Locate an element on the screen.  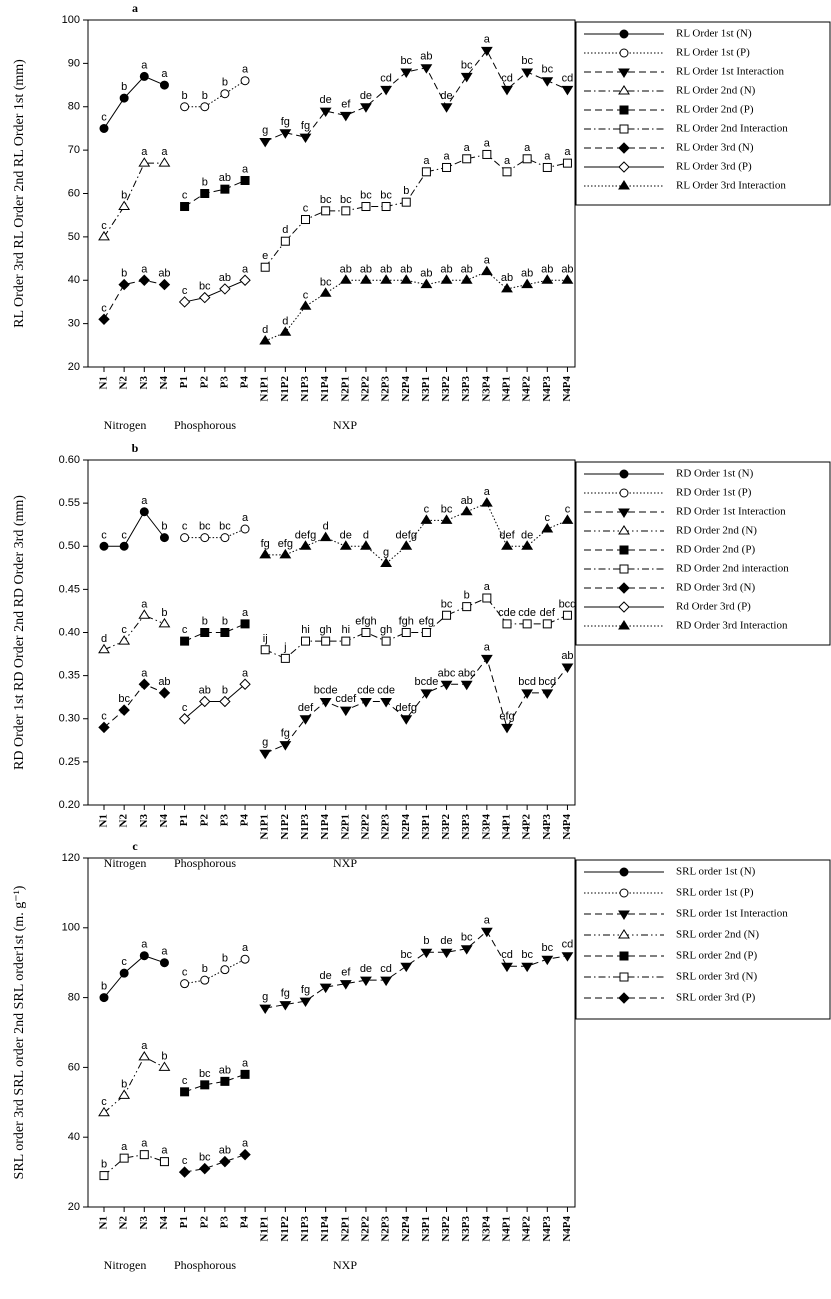
y-tick-label: 40 is located at coordinates (74, 280).